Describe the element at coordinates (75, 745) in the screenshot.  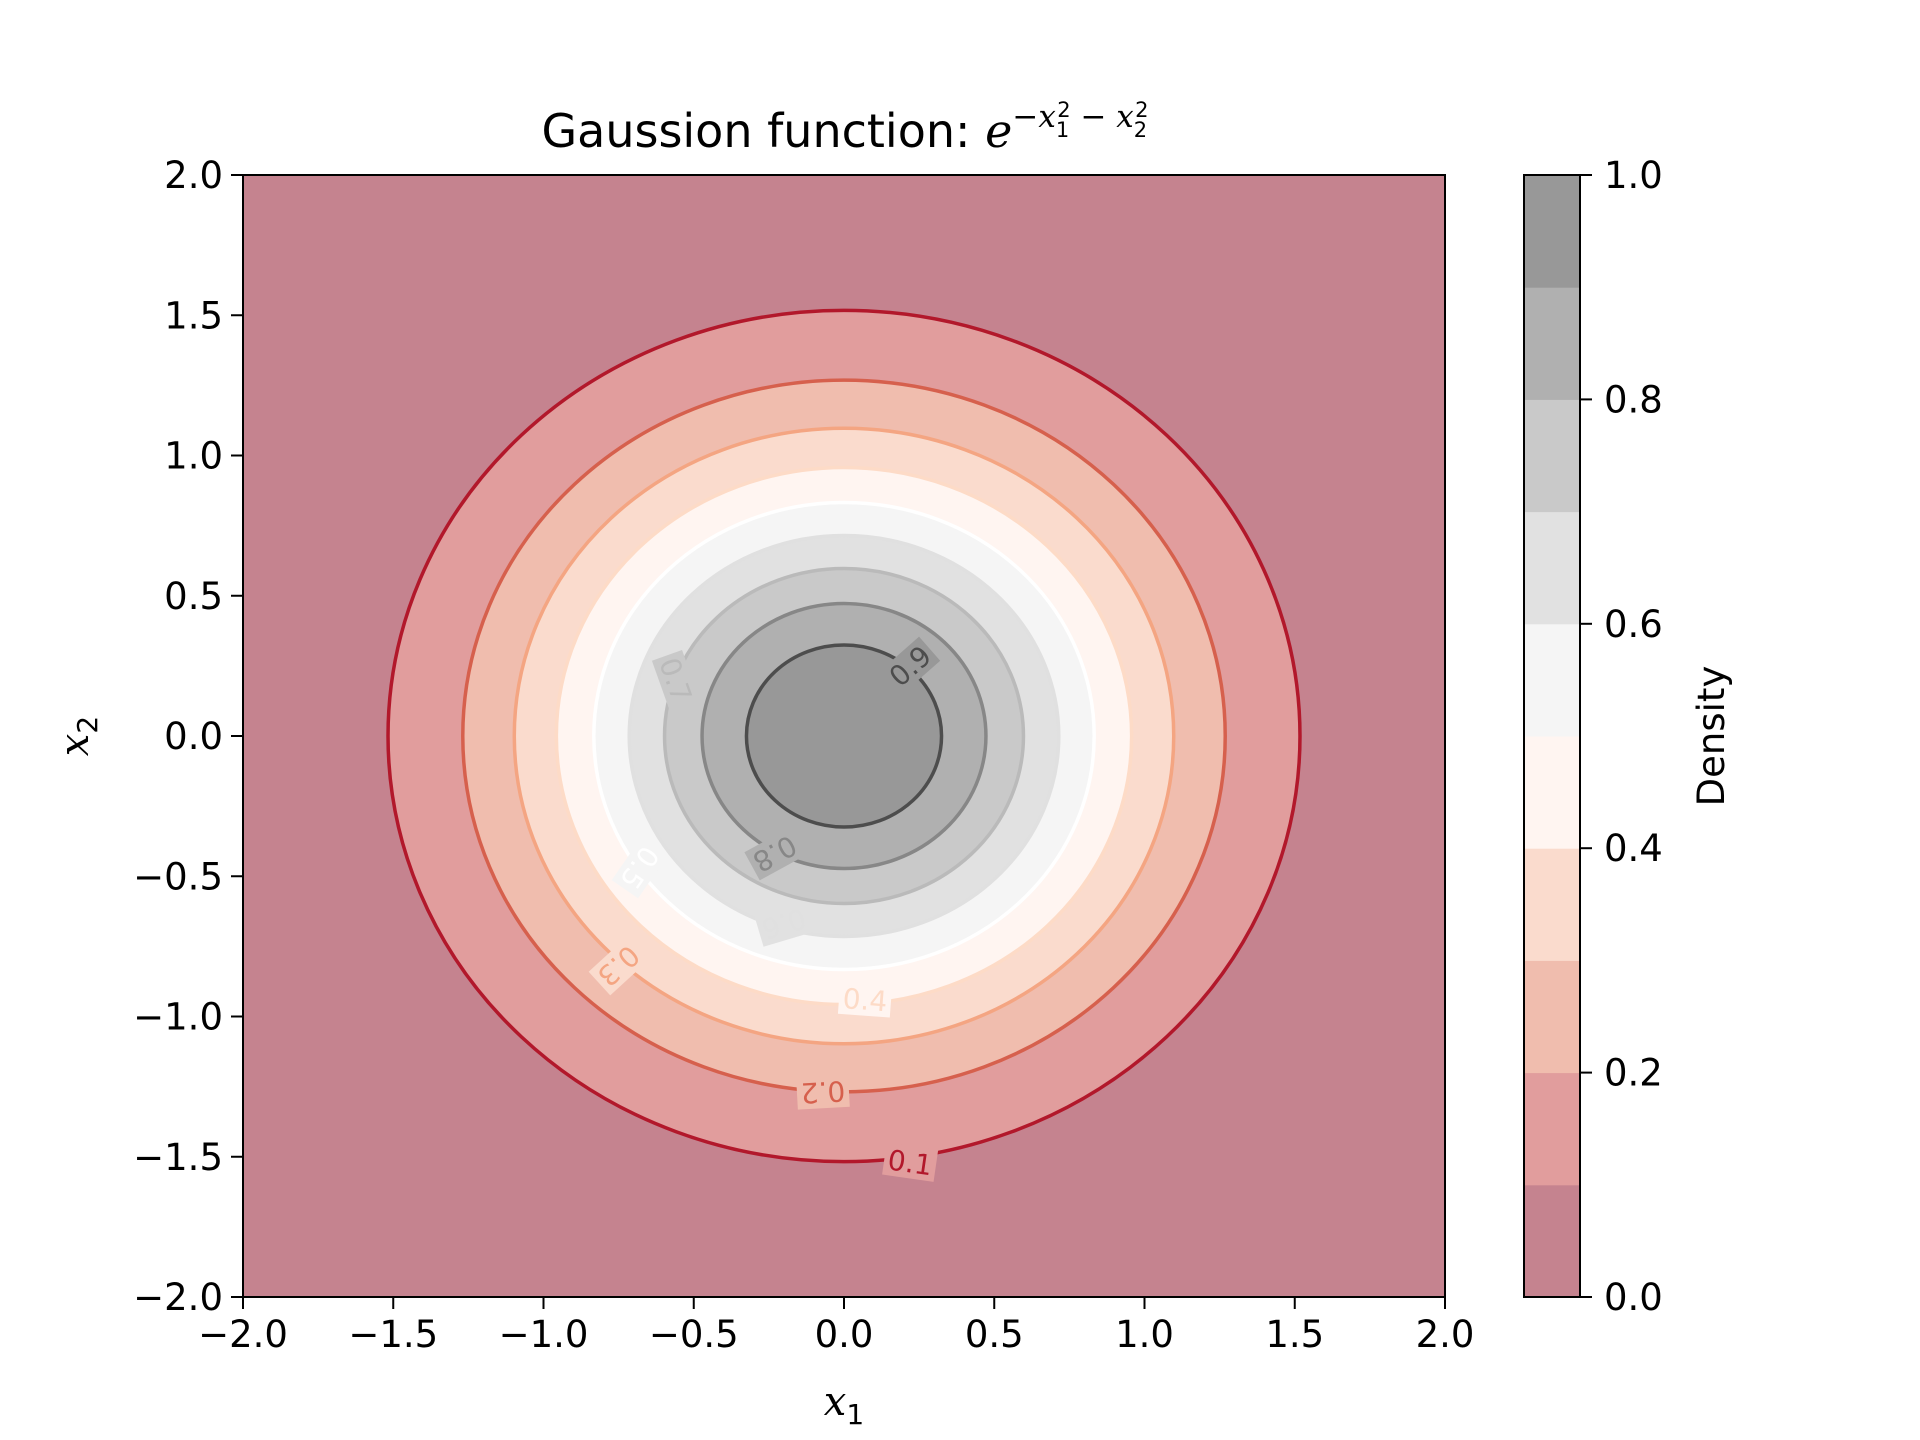
I see `y-axis-label-var: x` at that location.